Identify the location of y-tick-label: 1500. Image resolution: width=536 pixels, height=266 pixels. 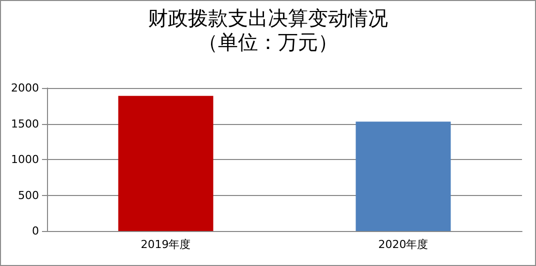
(25, 123).